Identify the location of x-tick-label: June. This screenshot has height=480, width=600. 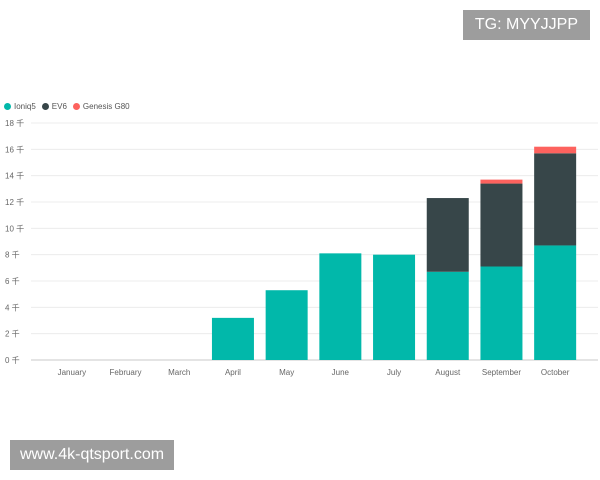
(341, 372).